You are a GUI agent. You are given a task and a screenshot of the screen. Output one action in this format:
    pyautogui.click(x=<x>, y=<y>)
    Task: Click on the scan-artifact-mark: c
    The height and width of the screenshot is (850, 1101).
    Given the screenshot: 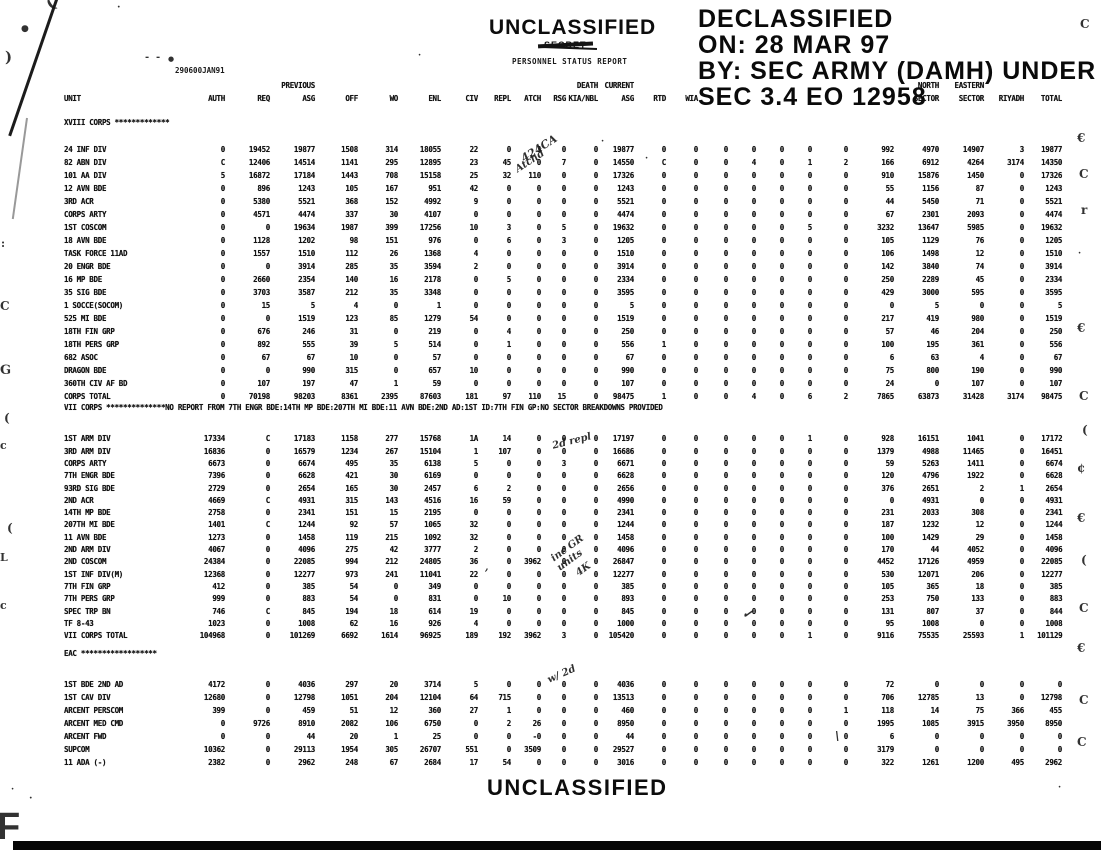 What is the action you would take?
    pyautogui.click(x=3, y=605)
    